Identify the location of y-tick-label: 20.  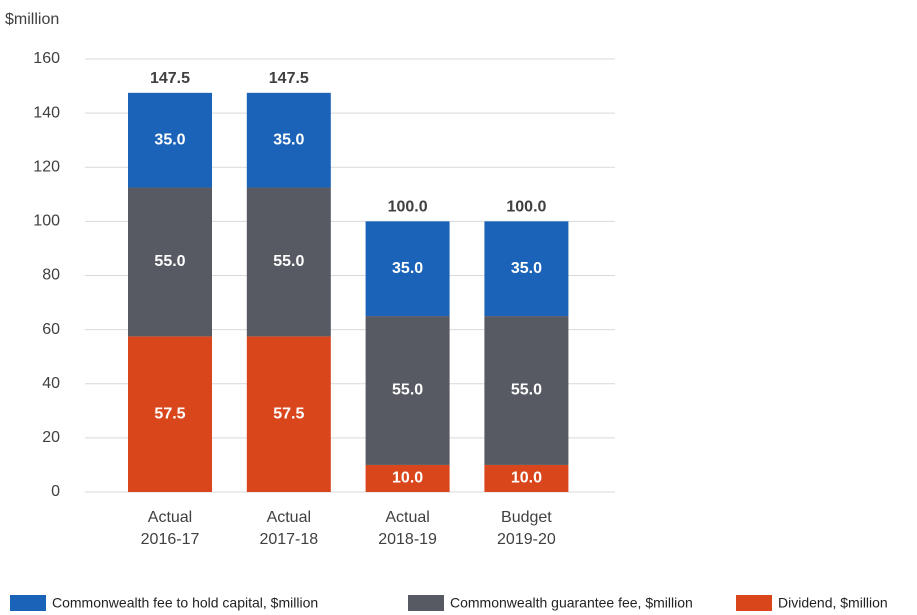
(51, 437).